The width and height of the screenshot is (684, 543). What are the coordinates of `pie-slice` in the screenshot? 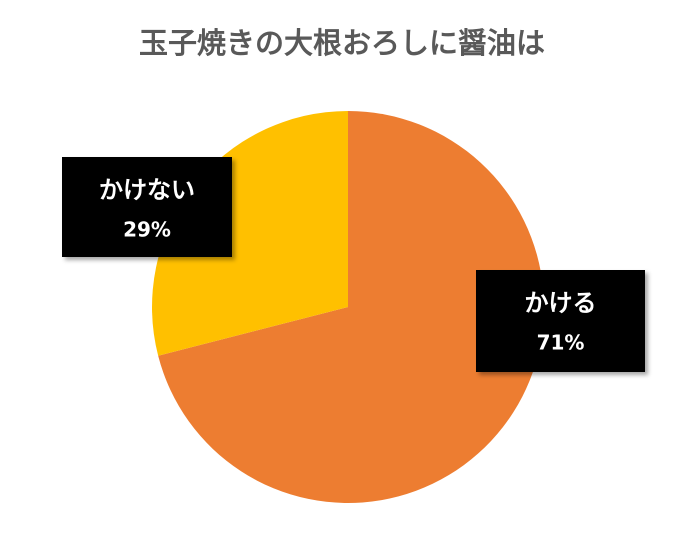 It's located at (250, 233).